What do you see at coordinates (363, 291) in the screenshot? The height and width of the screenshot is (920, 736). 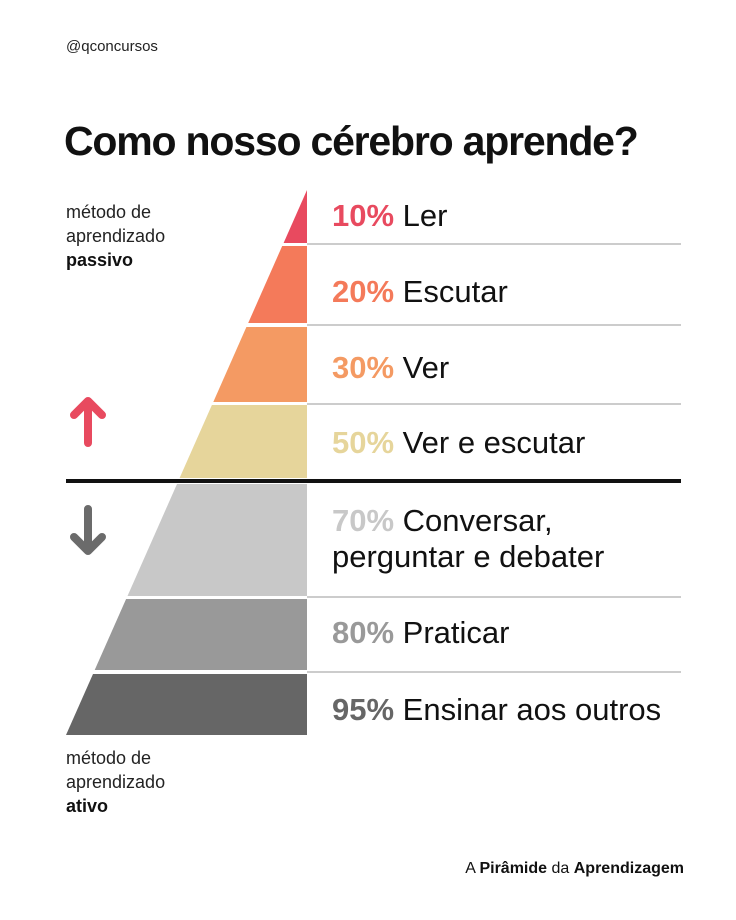 I see `level-20-percent: 20%` at bounding box center [363, 291].